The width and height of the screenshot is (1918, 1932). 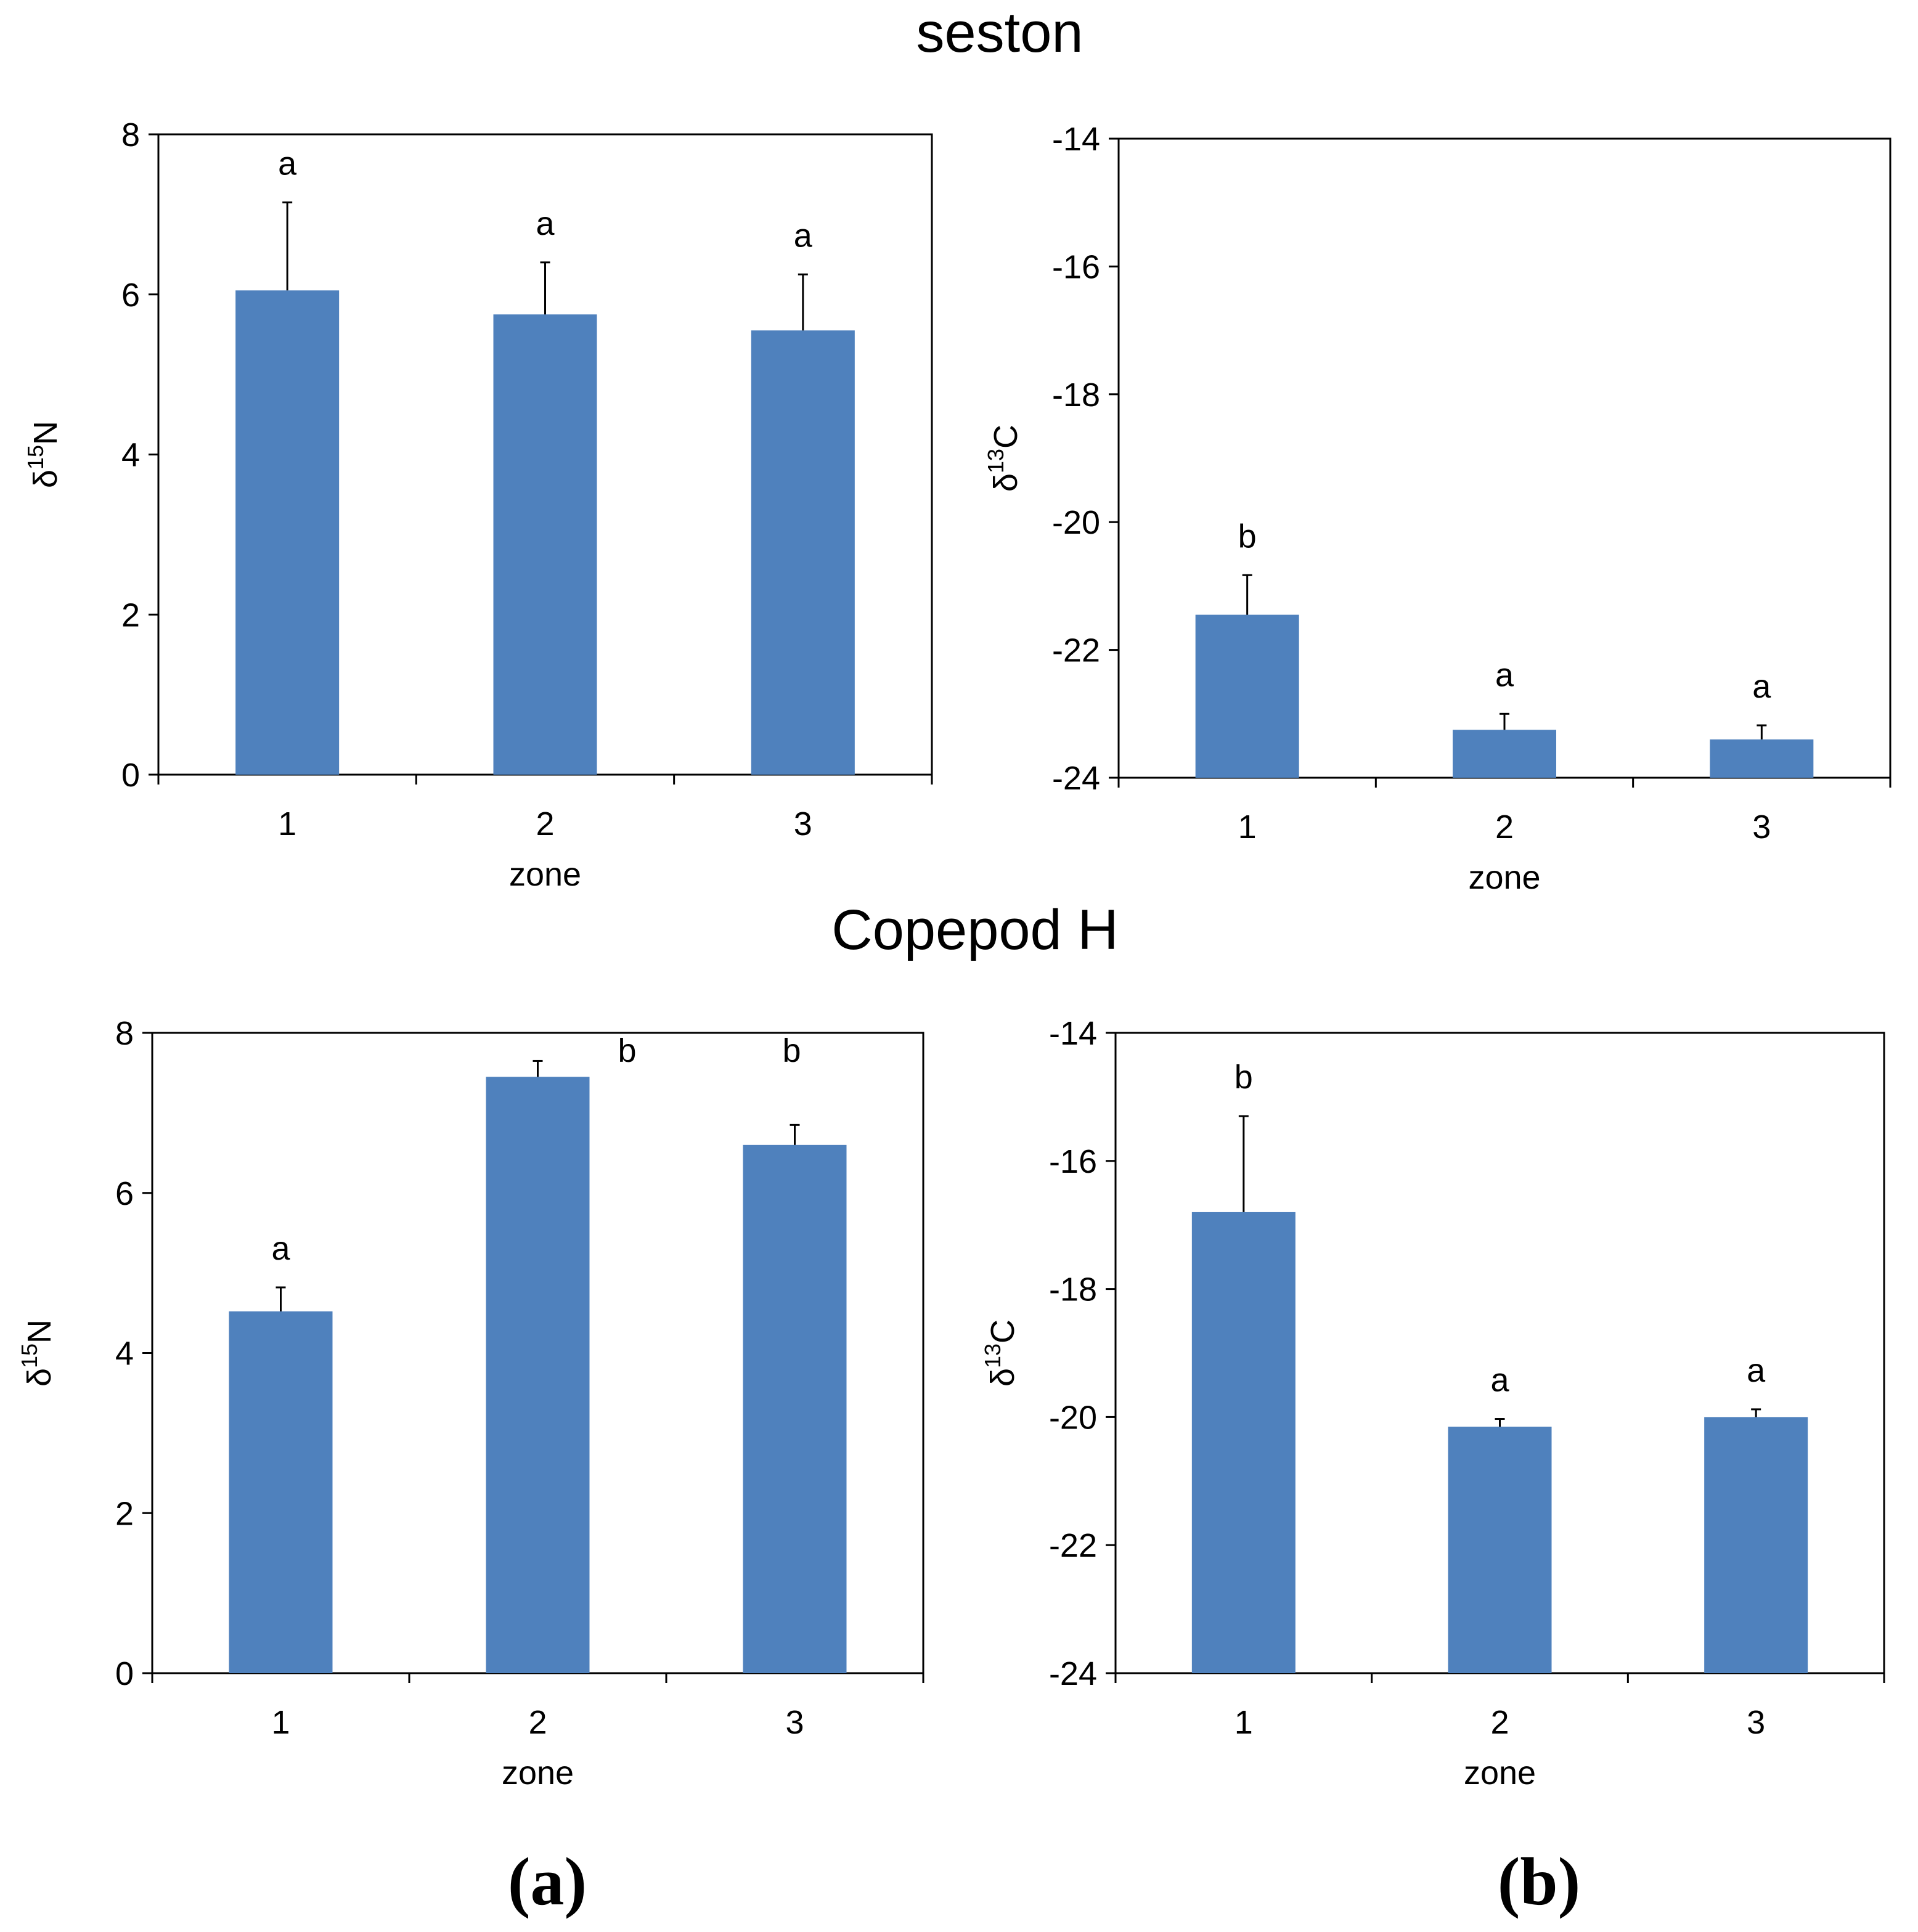 What do you see at coordinates (1539, 1881) in the screenshot?
I see `panel-label-b: (b)` at bounding box center [1539, 1881].